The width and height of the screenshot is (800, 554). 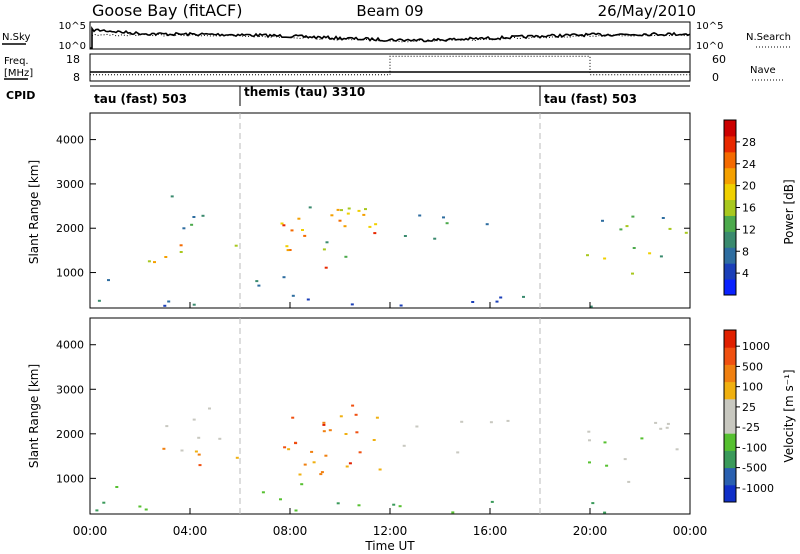 I want to click on y-tick-label: 4000, so click(x=70, y=140).